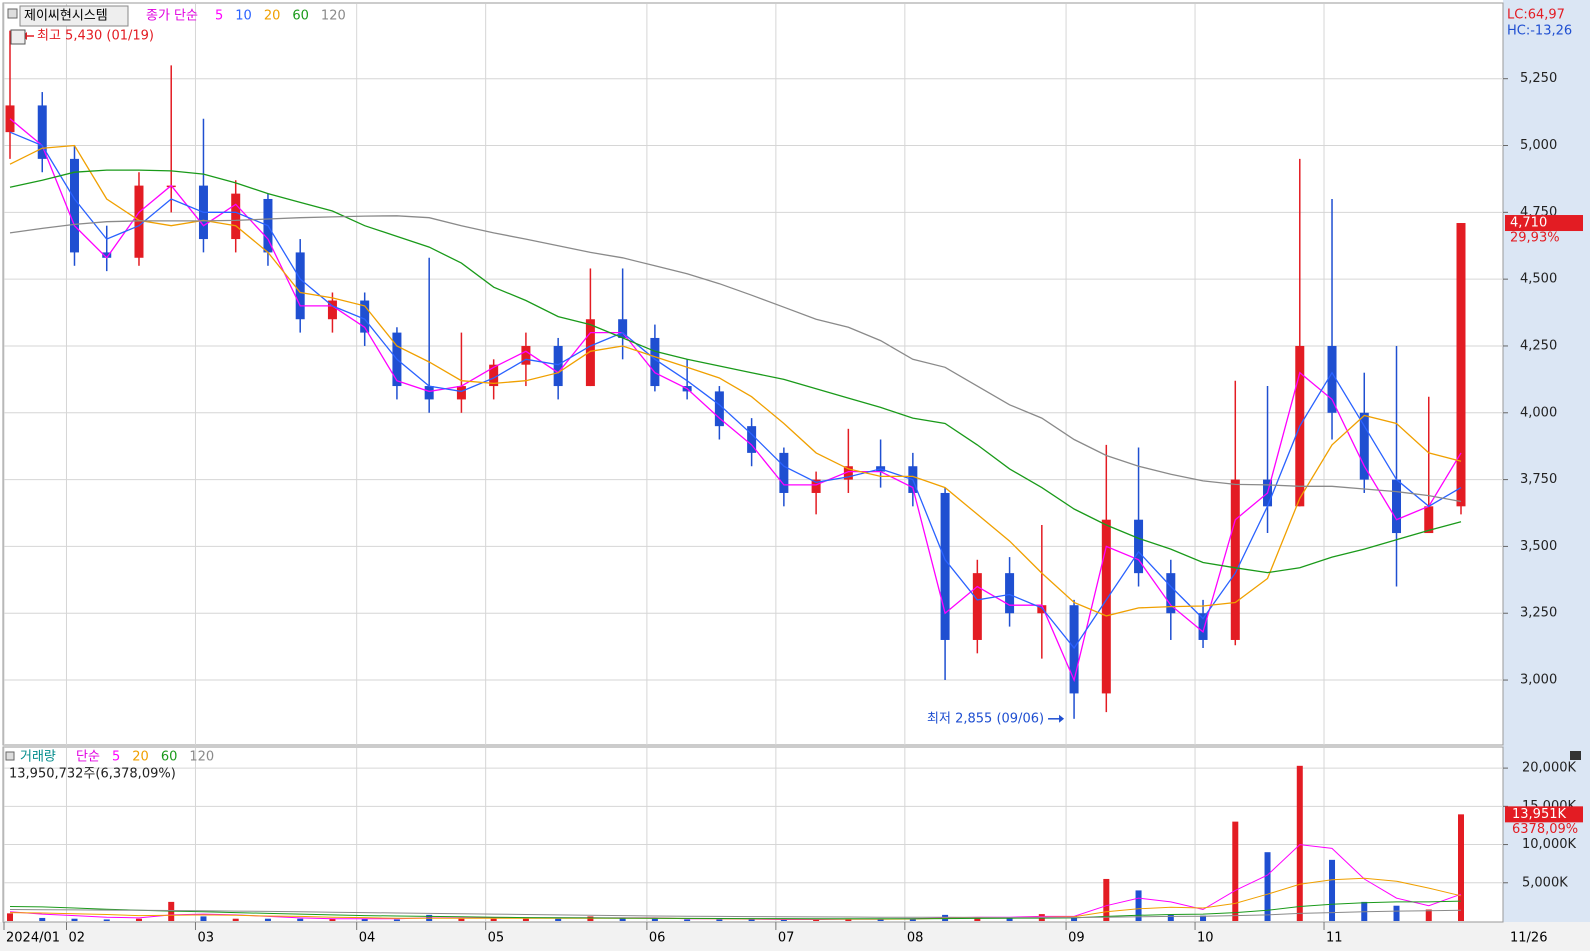 The height and width of the screenshot is (951, 1590). Describe the element at coordinates (1205, 938) in the screenshot. I see `x-tick-label: 10` at that location.